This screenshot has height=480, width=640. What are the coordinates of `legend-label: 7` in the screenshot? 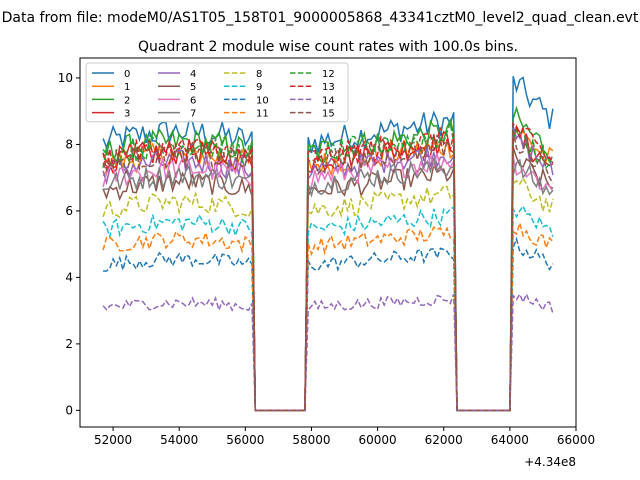 It's located at (193, 114).